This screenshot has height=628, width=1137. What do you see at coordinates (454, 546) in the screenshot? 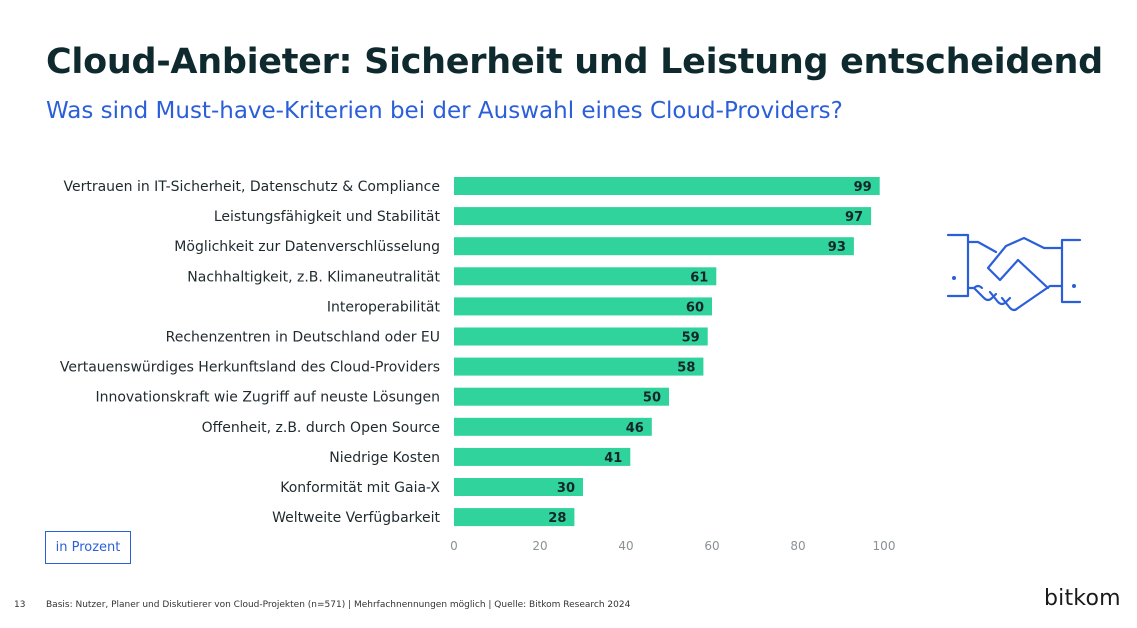
I see `x-tick-label: 0` at bounding box center [454, 546].